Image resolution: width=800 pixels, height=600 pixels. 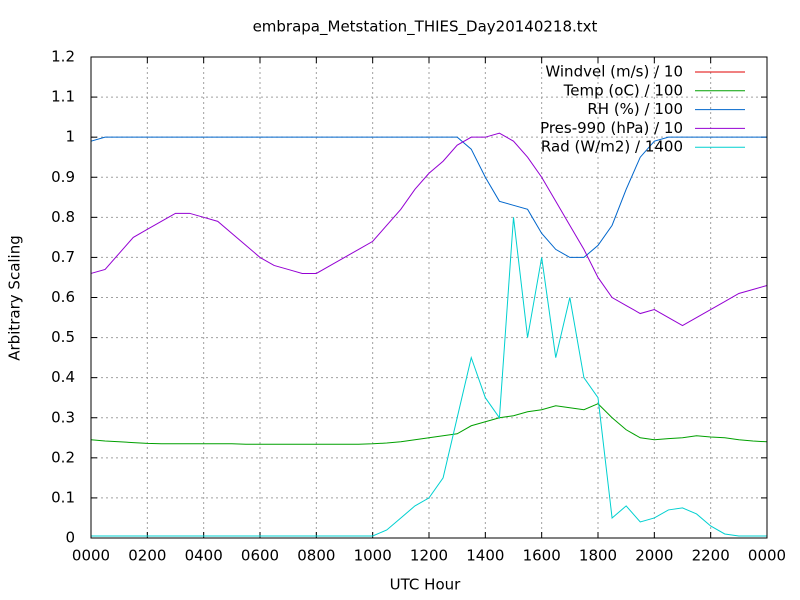 What do you see at coordinates (316, 556) in the screenshot?
I see `x-tick-label: 0800` at bounding box center [316, 556].